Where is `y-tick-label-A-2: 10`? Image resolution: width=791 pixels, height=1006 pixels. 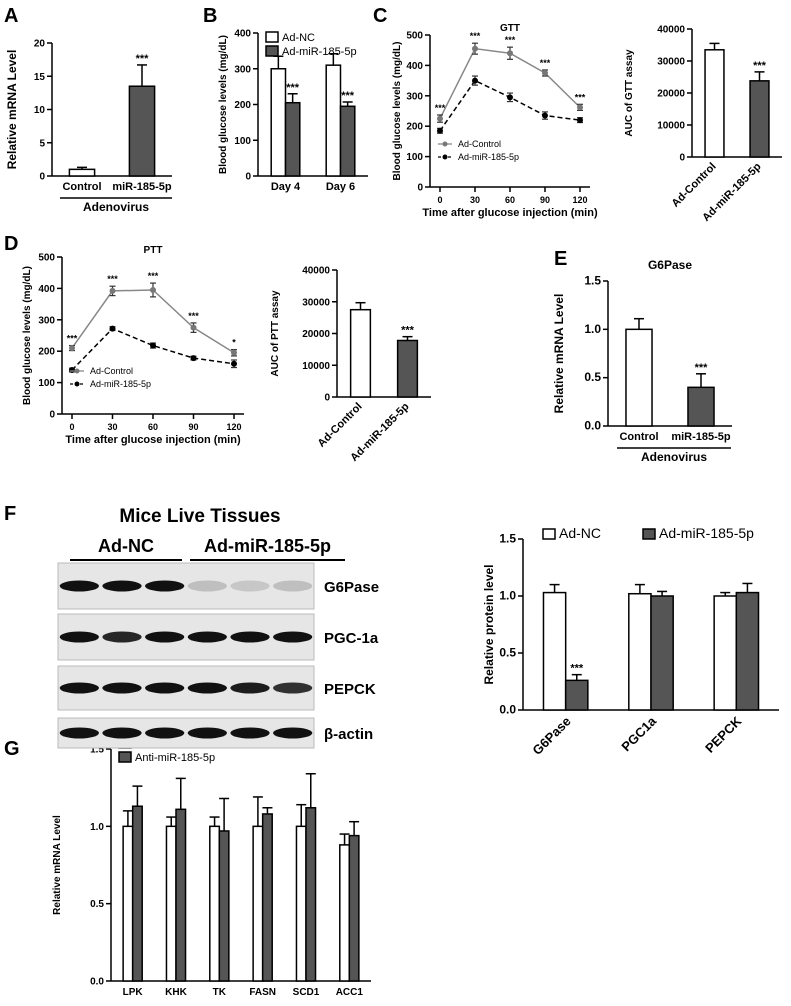 y-tick-label-A-2: 10 is located at coordinates (40, 110).